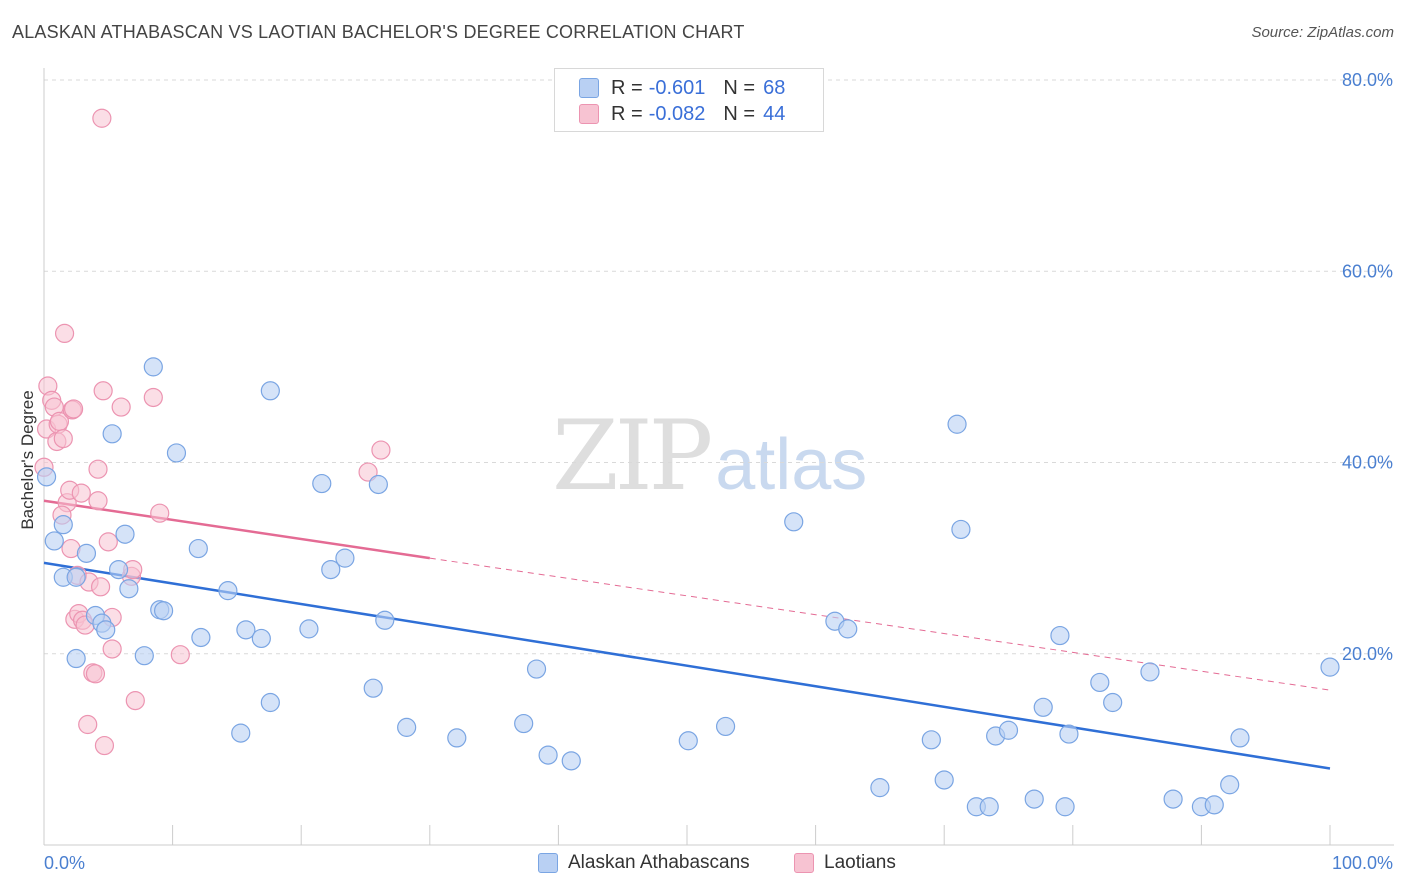 The image size is (1406, 892). I want to click on series-legend: Alaskan Athabascans Laotians, so click(703, 865).